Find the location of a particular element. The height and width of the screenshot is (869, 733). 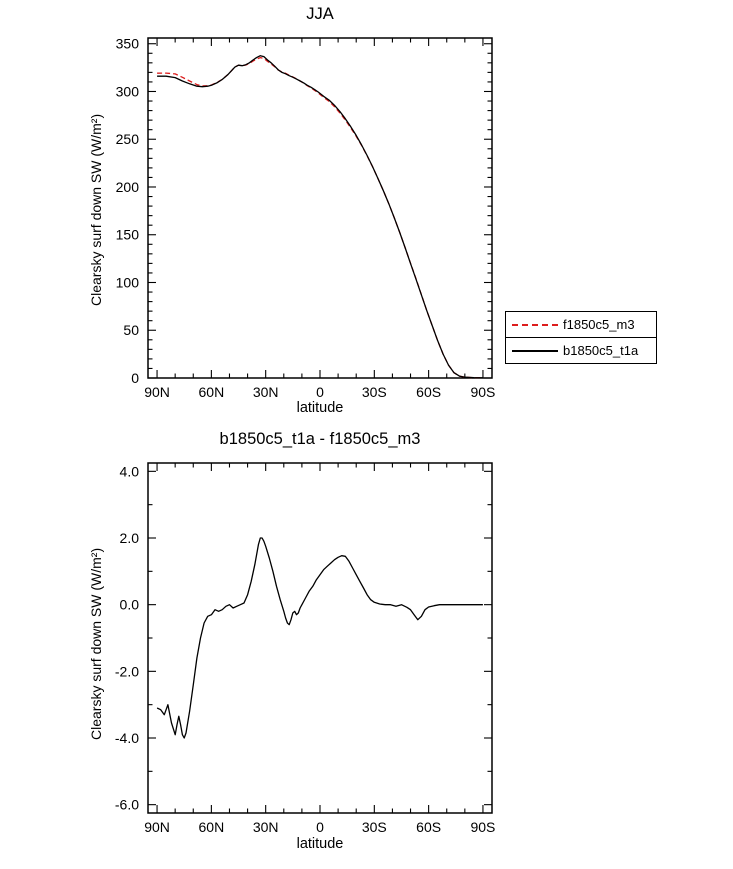

svg-text: 250 is located at coordinates (128, 139).